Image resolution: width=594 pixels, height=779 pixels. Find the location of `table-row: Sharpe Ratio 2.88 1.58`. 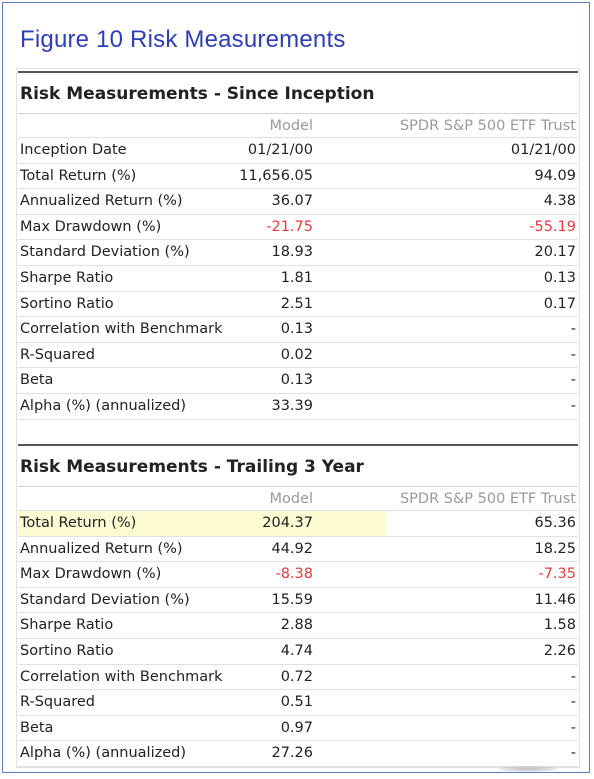

table-row: Sharpe Ratio 2.88 1.58 is located at coordinates (298, 626).